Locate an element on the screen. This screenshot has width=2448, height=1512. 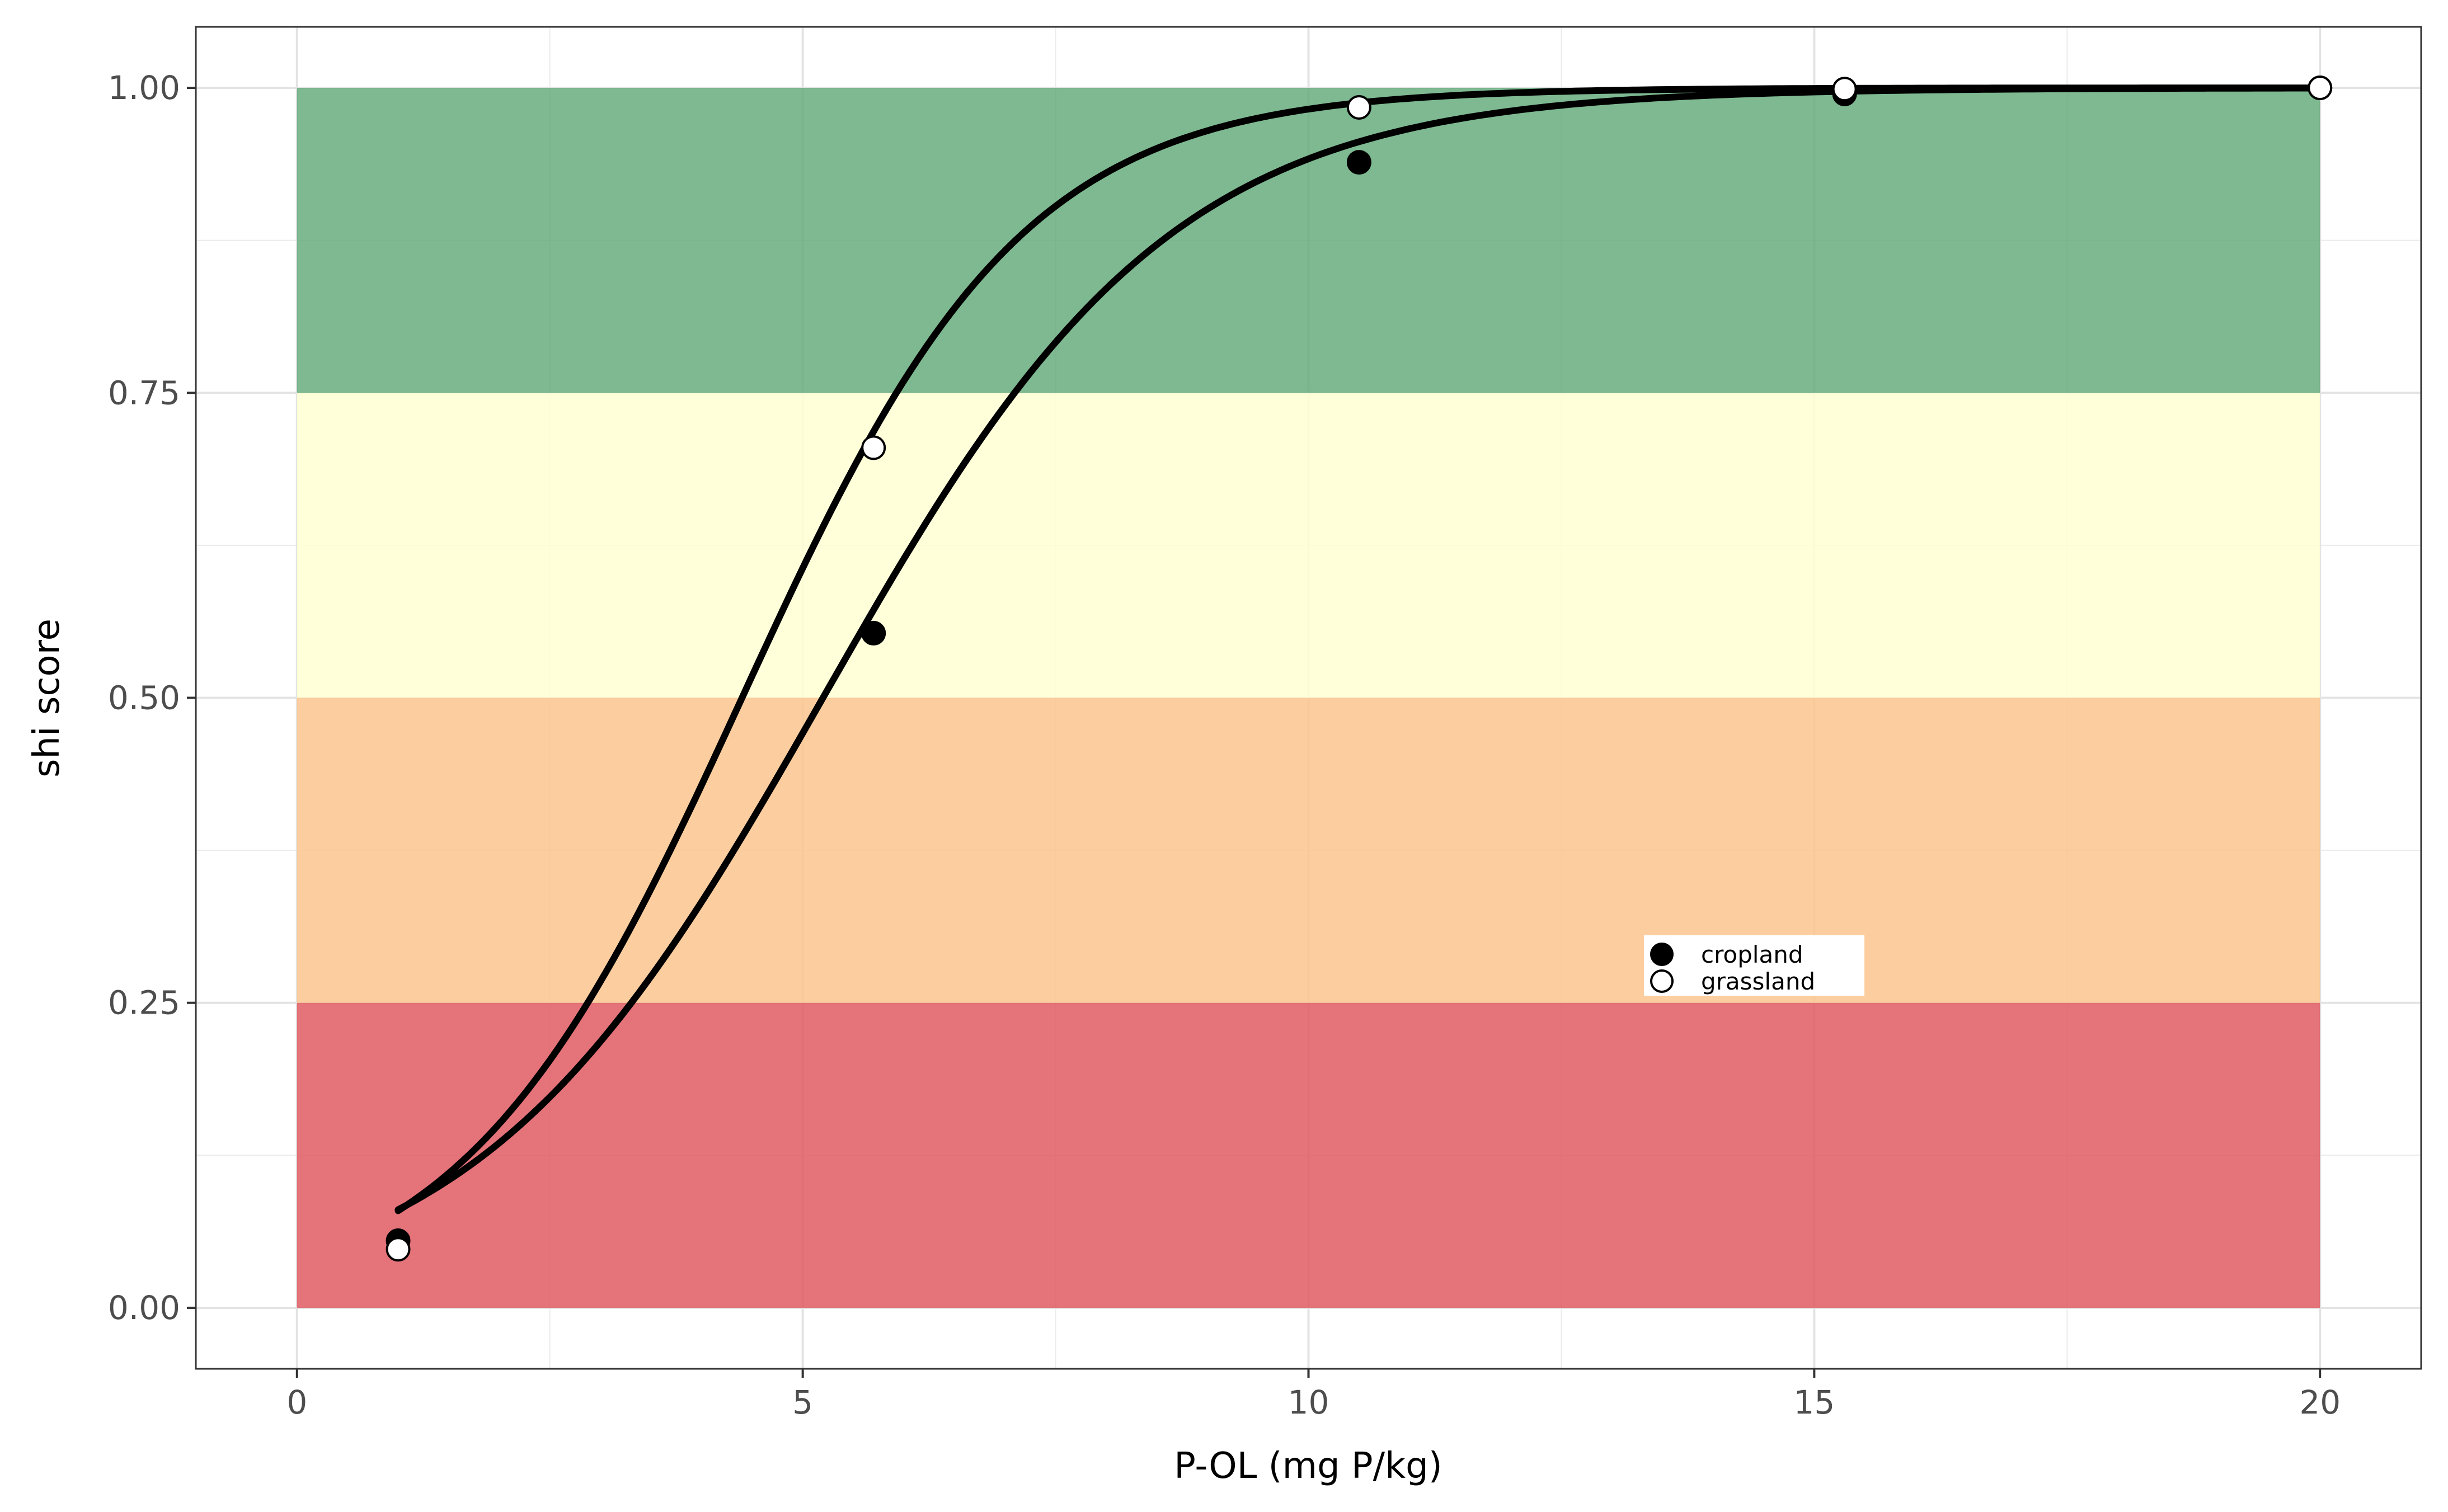
y-axis-title: shi score is located at coordinates (47, 699).